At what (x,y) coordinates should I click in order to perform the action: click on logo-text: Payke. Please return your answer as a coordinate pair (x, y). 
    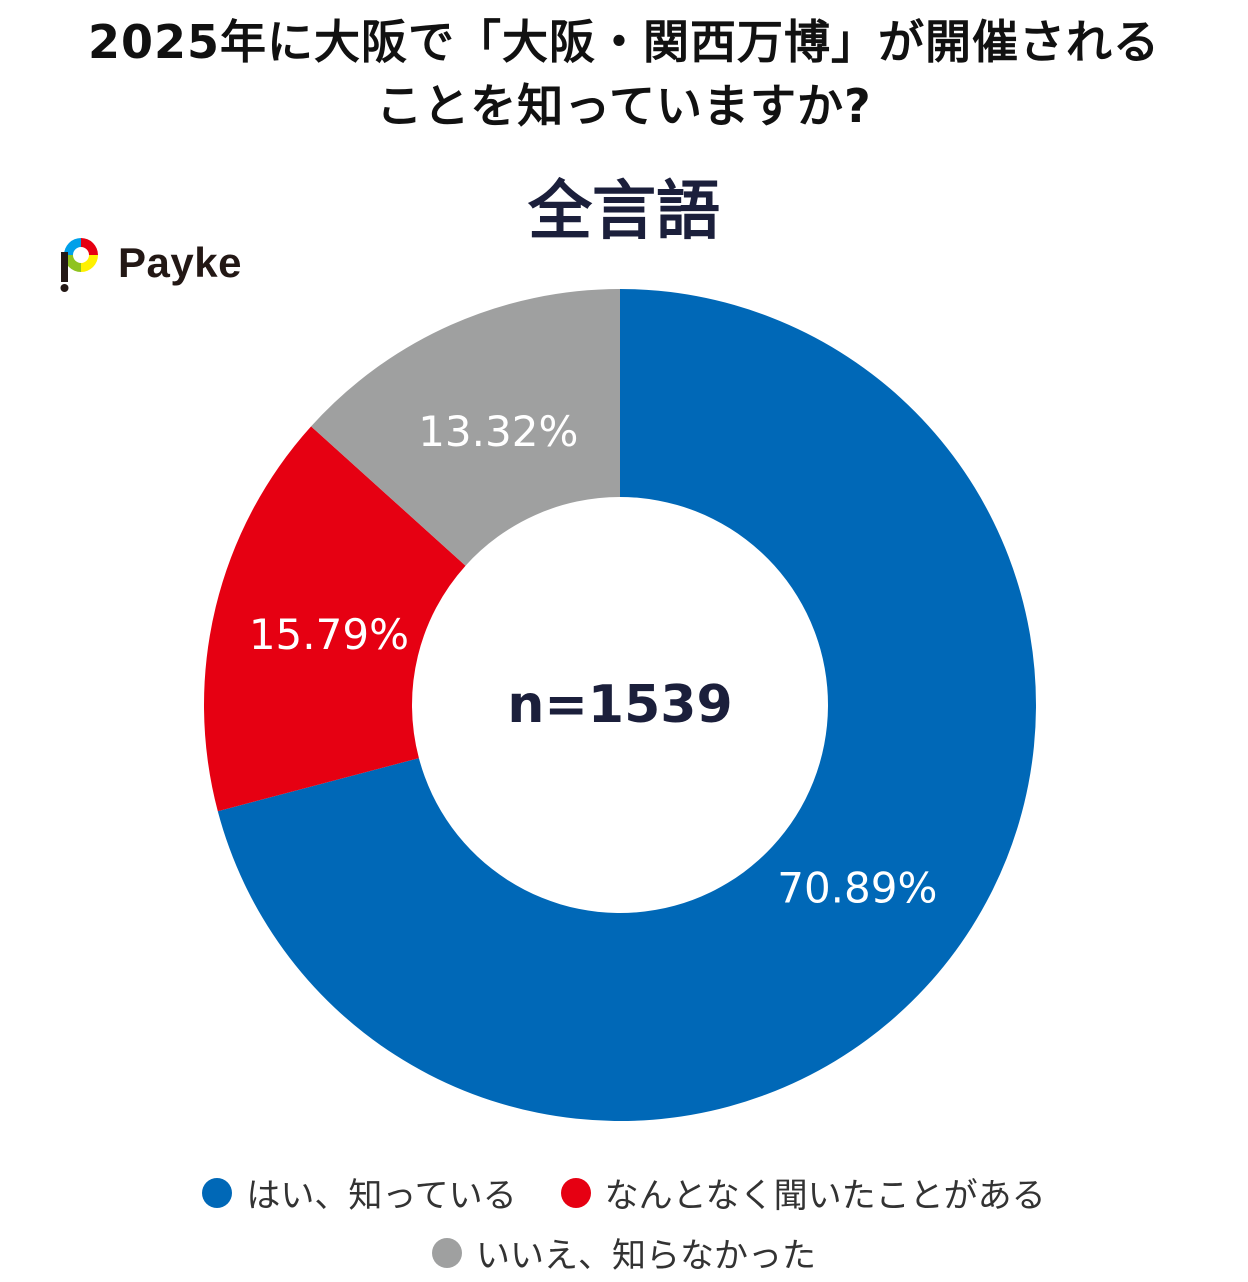
    Looking at the image, I should click on (180, 262).